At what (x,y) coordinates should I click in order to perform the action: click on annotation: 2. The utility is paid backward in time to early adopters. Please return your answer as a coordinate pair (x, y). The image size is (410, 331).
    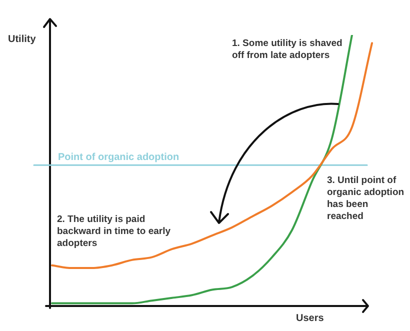
    Looking at the image, I should click on (114, 232).